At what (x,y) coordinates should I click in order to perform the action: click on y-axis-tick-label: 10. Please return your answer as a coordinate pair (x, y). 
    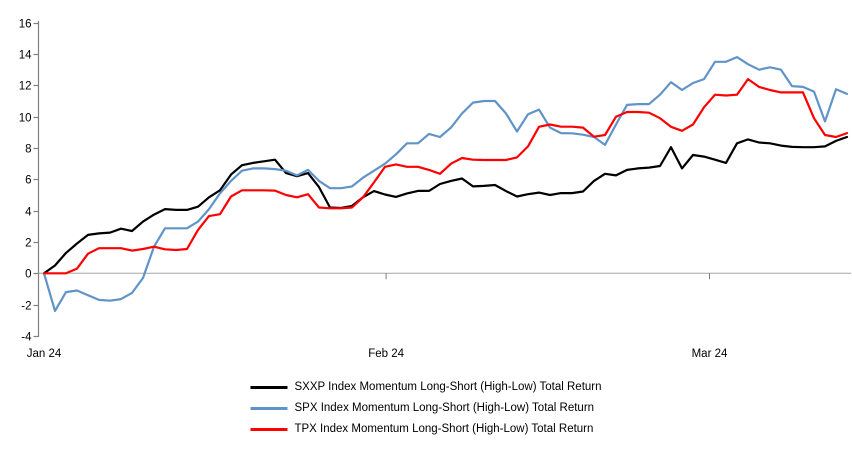
    Looking at the image, I should click on (25, 119).